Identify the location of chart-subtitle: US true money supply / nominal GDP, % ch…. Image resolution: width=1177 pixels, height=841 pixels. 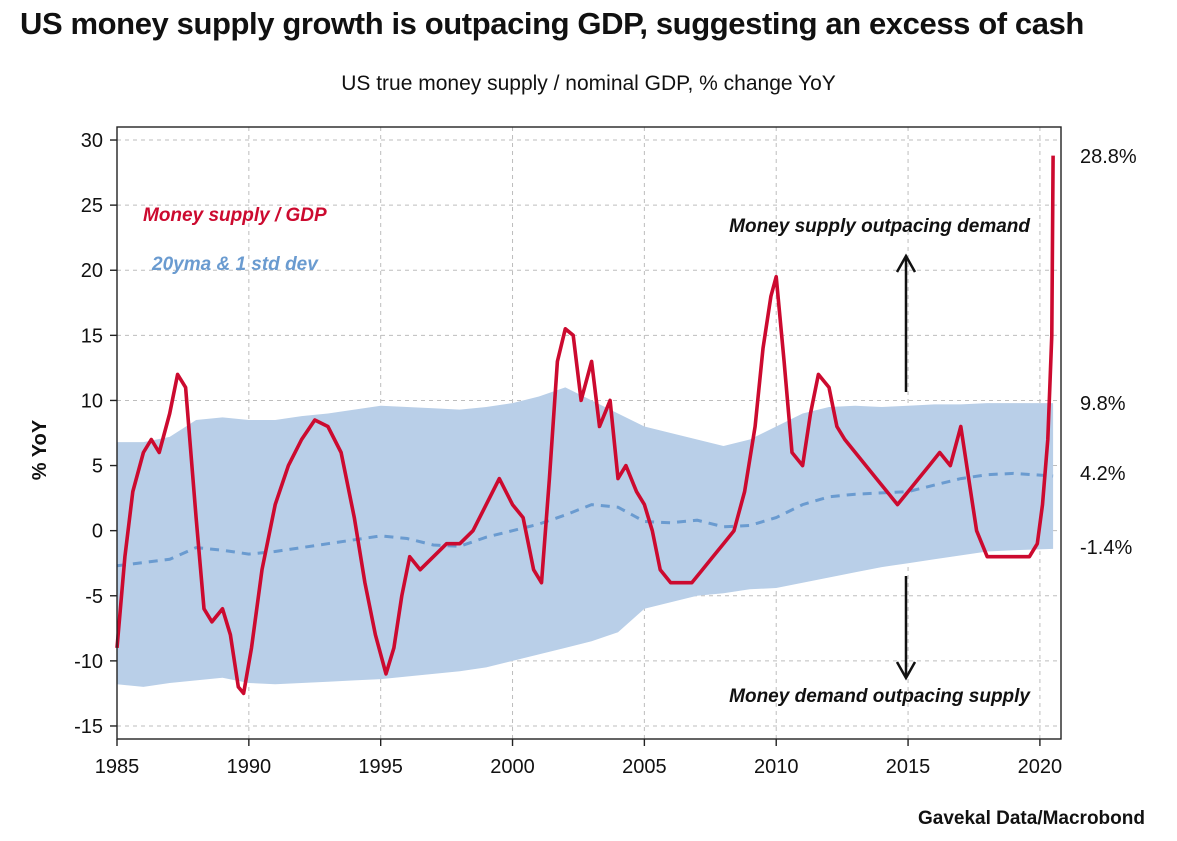
(588, 83).